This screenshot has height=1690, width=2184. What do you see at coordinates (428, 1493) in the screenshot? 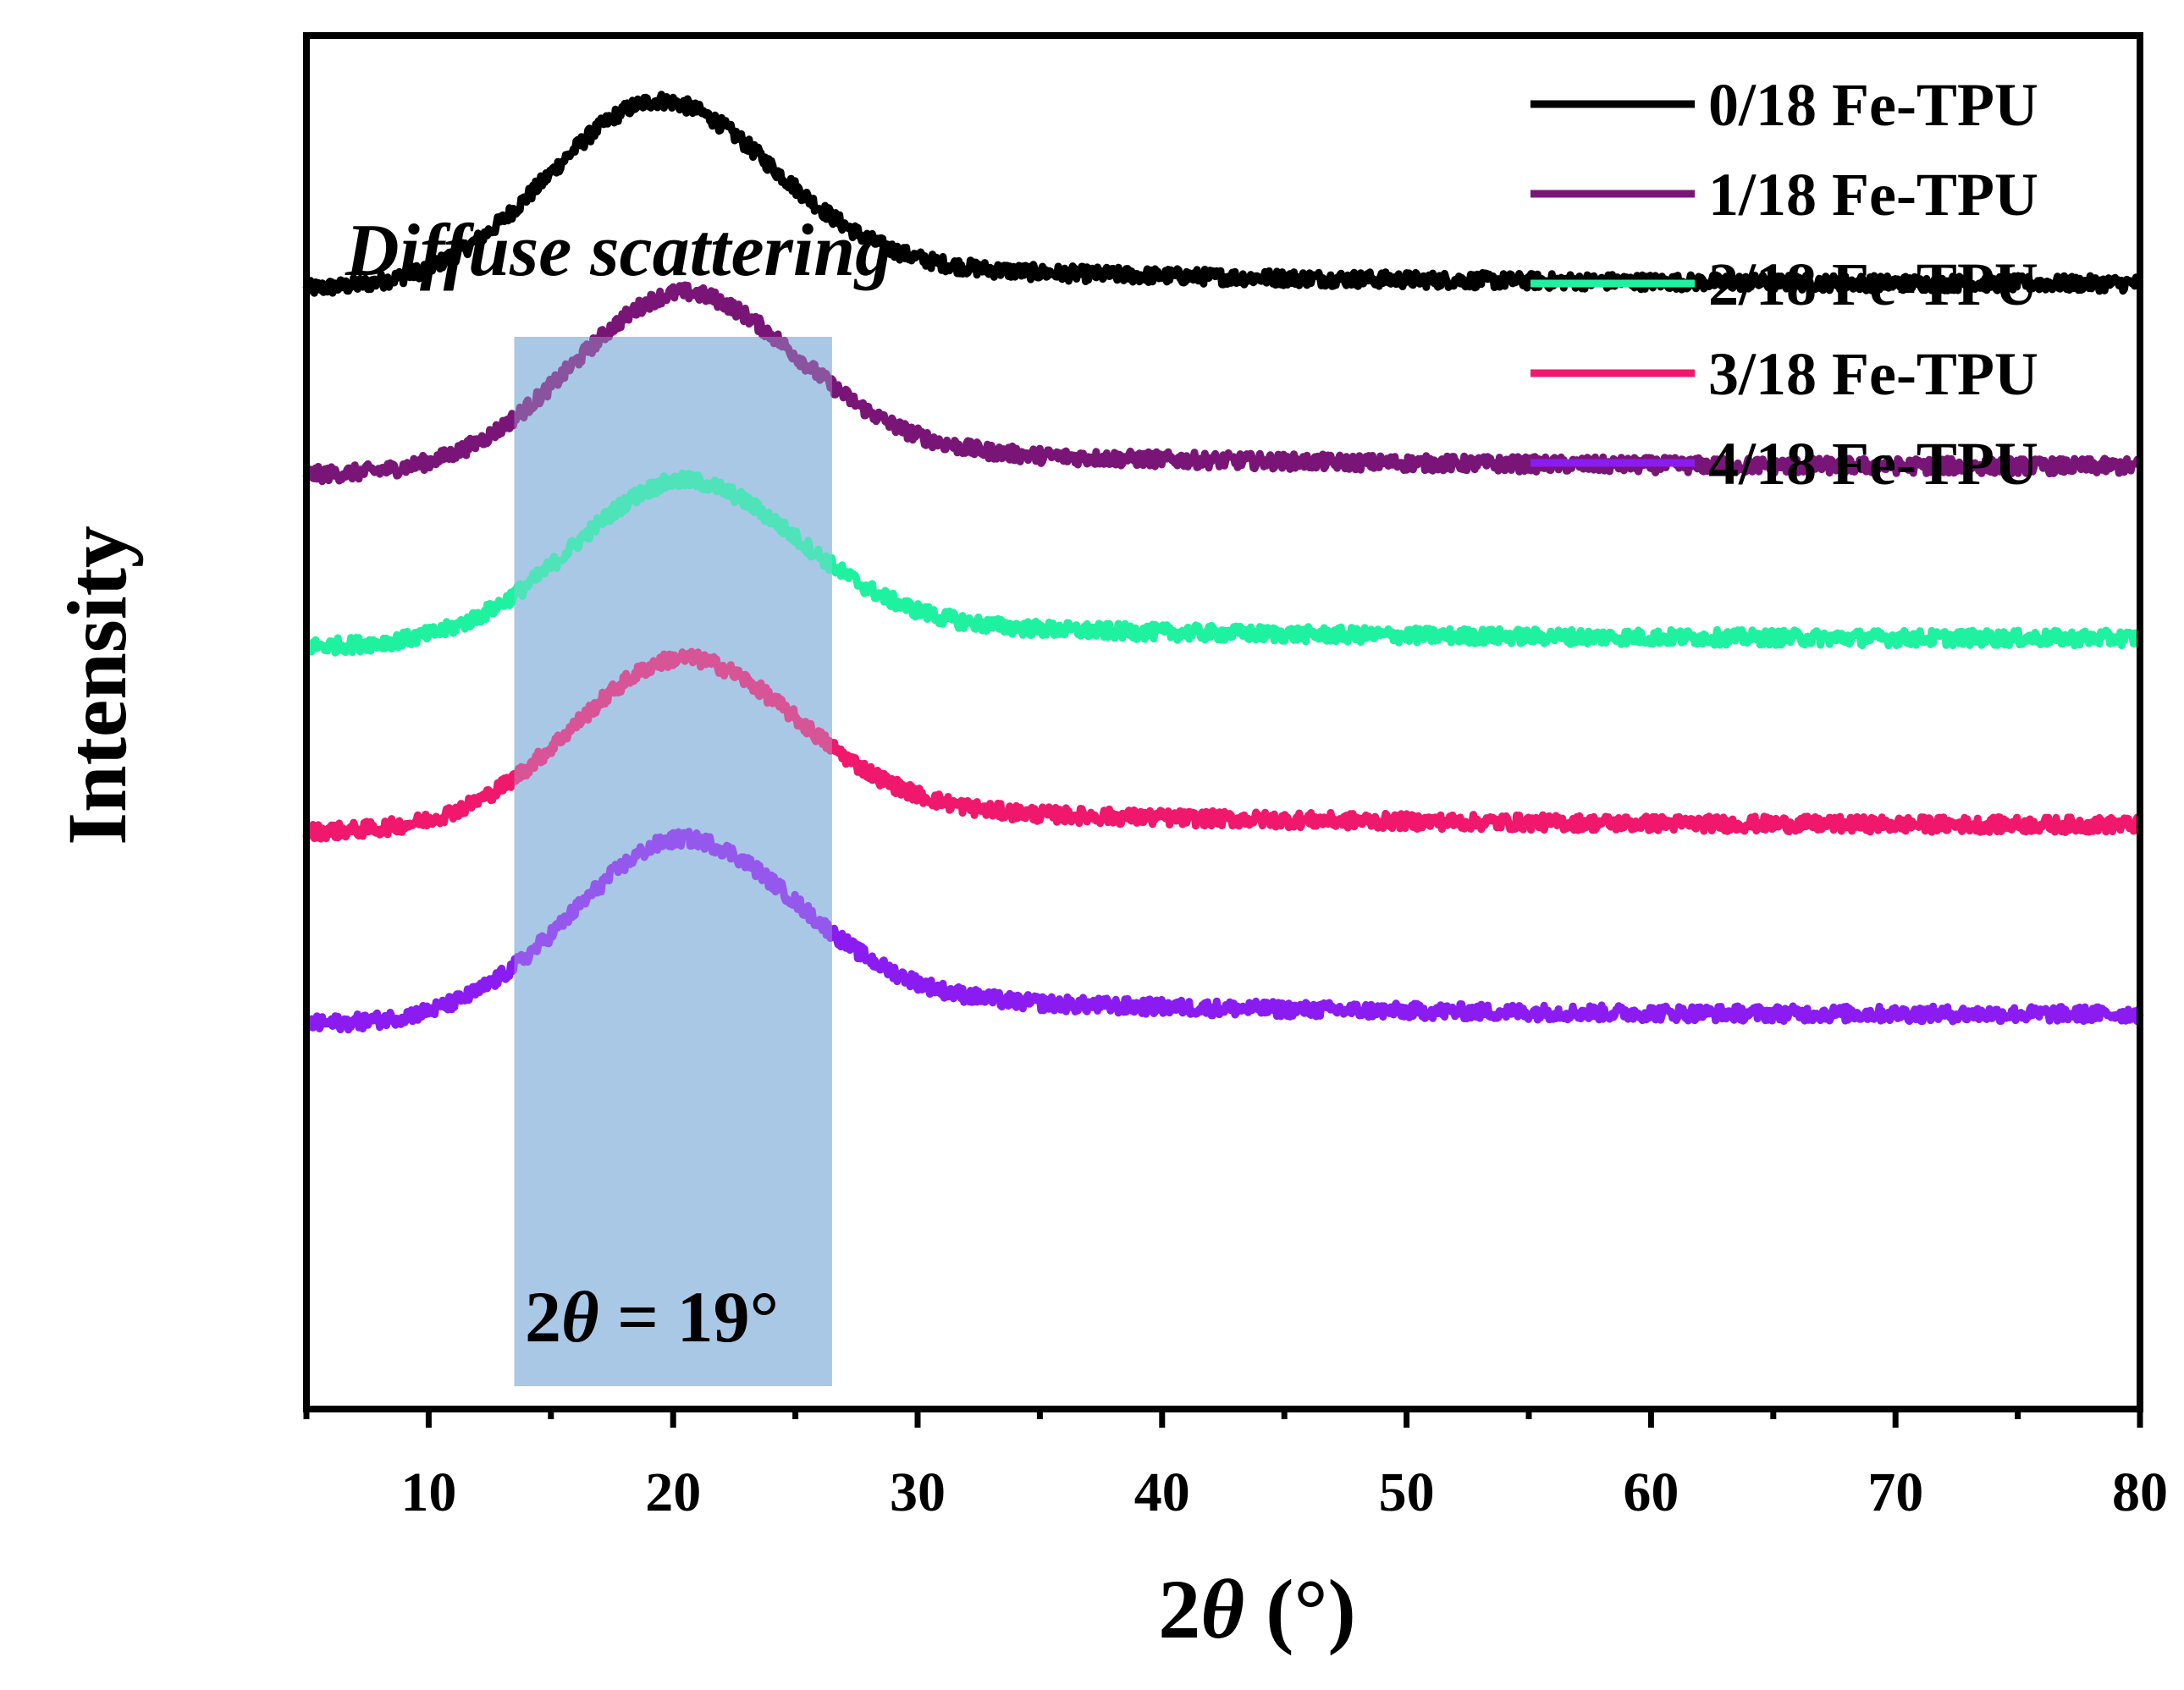
I see `x-tick-label-10: 10` at bounding box center [428, 1493].